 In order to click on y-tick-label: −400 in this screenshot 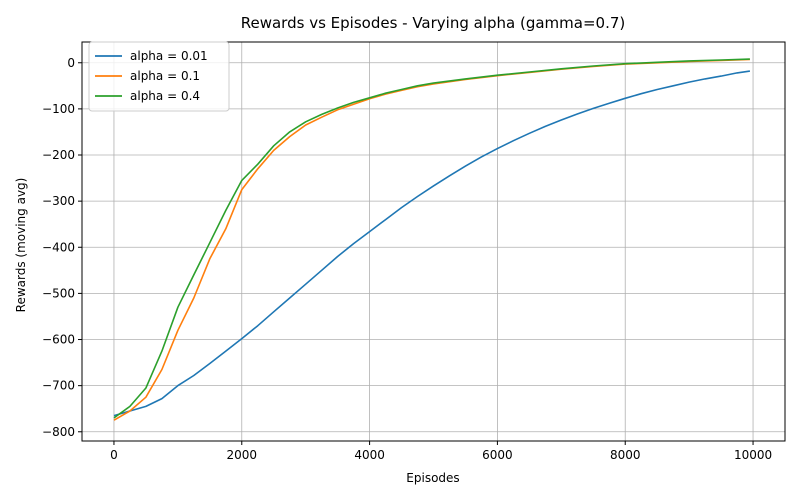, I will do `click(58, 247)`.